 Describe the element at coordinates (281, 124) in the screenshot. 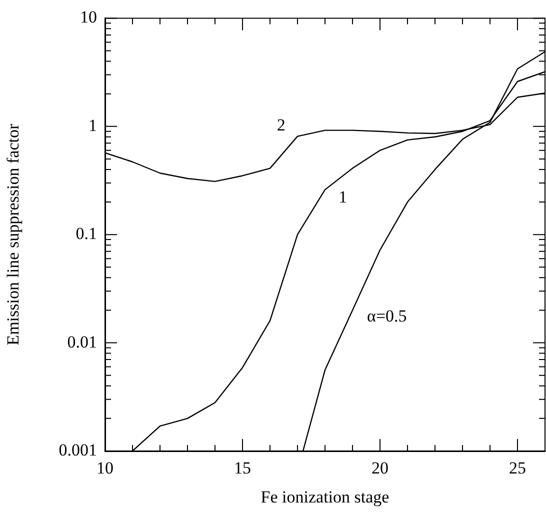

I see `annotation: 2` at that location.